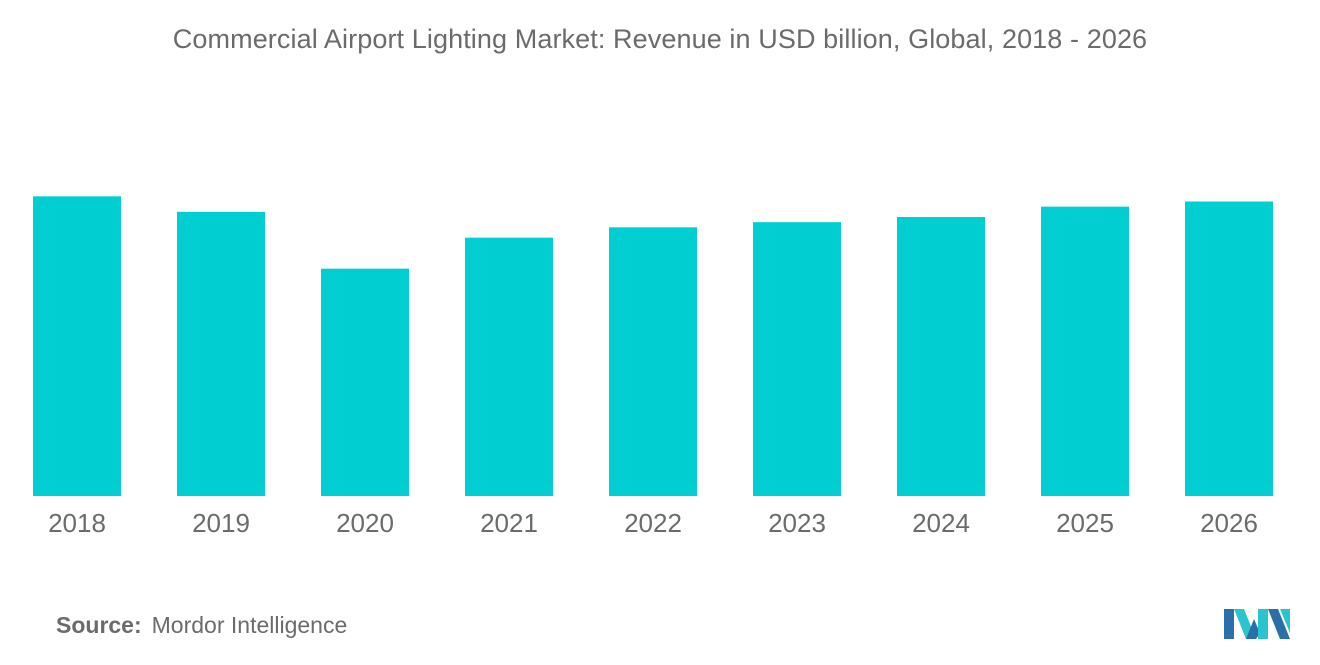  Describe the element at coordinates (653, 523) in the screenshot. I see `x-tick-label-2022: 2022` at that location.